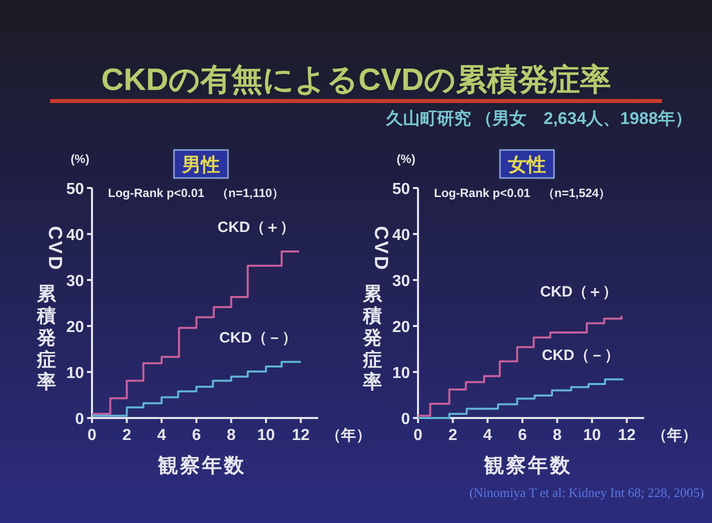 Image resolution: width=712 pixels, height=523 pixels. I want to click on chart-title: CKDの有無によるCVDの累積発症率, so click(356, 79).